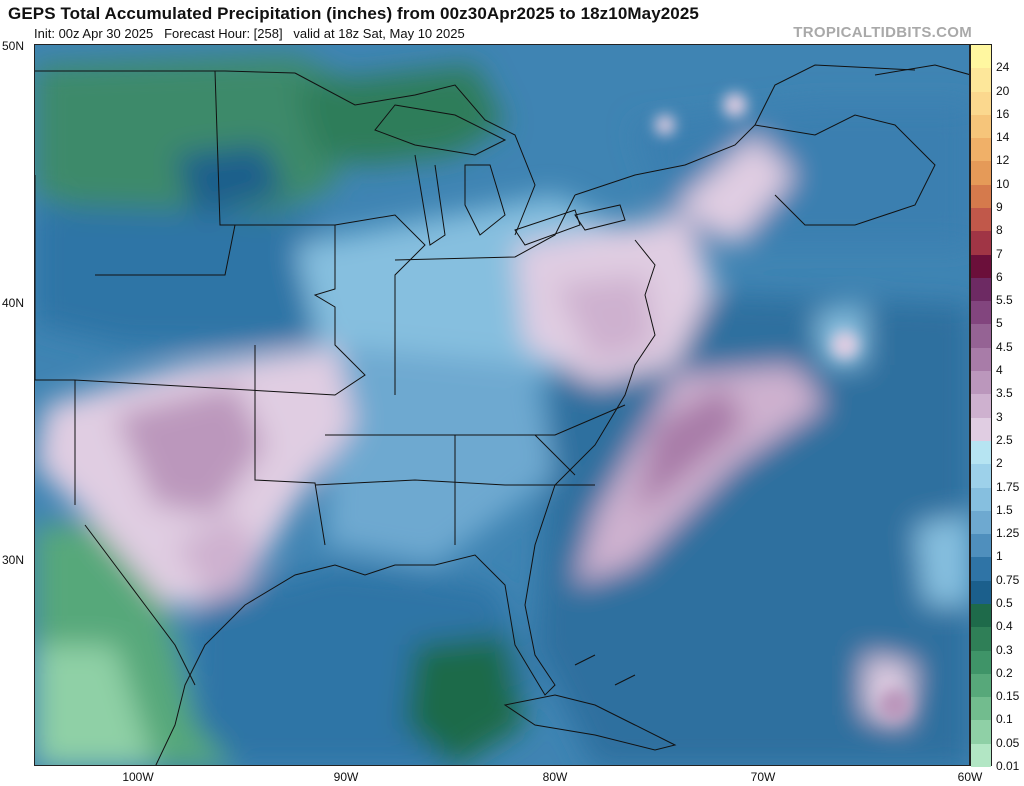 The height and width of the screenshot is (786, 1024). What do you see at coordinates (999, 207) in the screenshot?
I see `colorbar-label: 9` at bounding box center [999, 207].